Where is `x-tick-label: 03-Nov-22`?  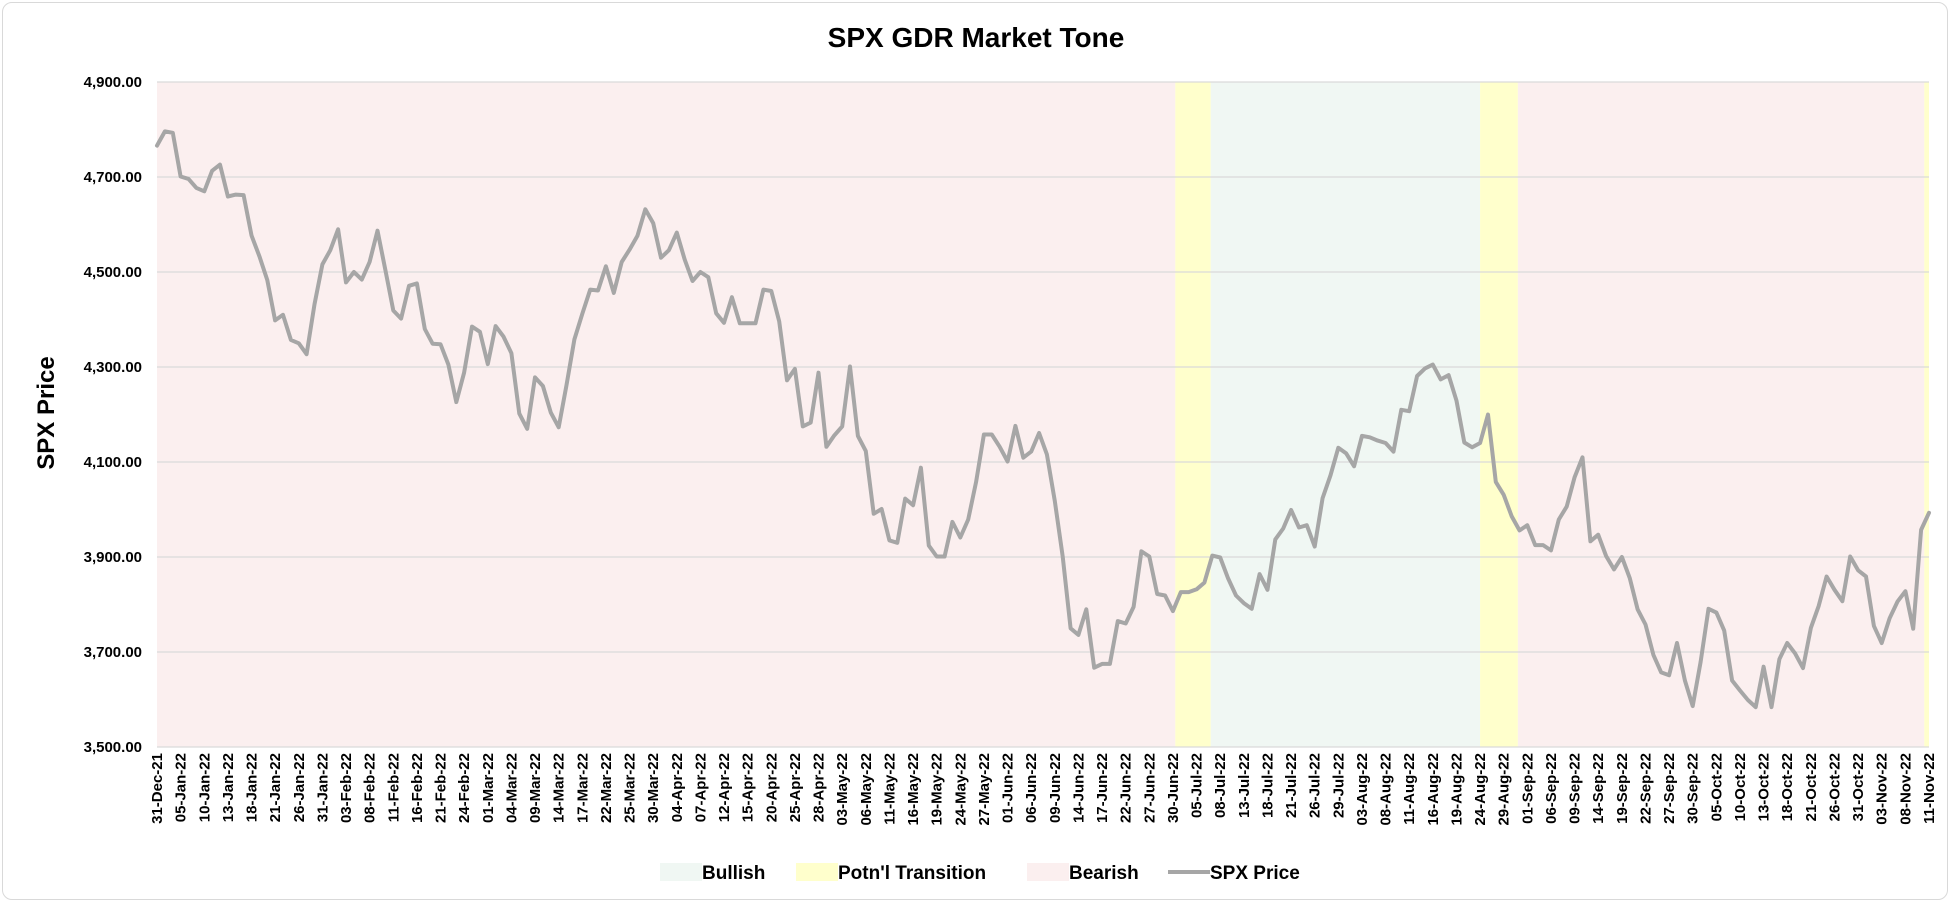
x-tick-label: 03-Nov-22 is located at coordinates (1882, 789).